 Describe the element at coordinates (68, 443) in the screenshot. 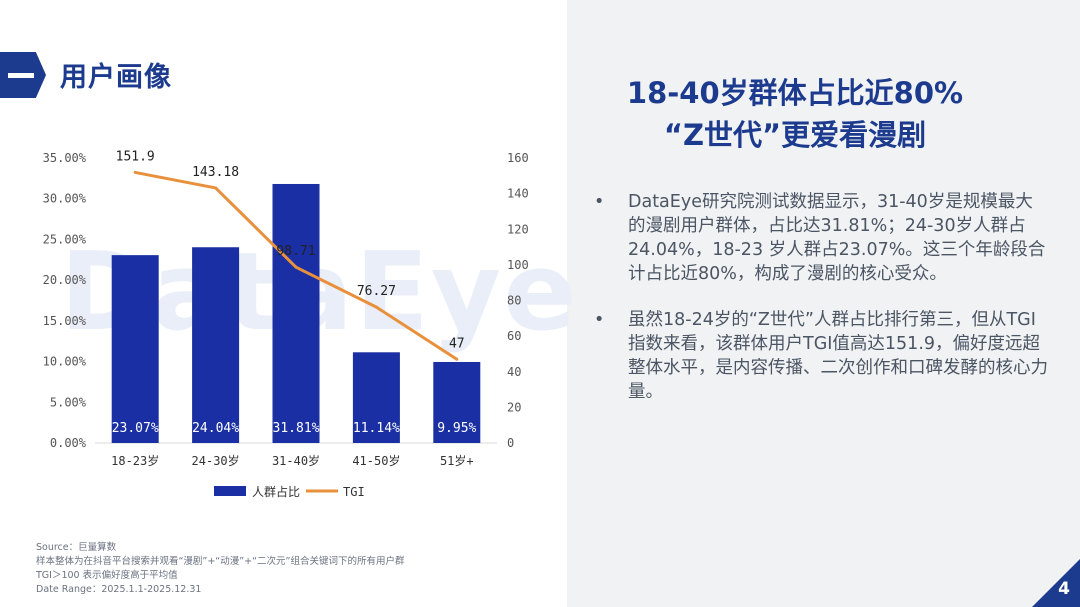

I see `y-left-tick-label: 0.00%` at that location.